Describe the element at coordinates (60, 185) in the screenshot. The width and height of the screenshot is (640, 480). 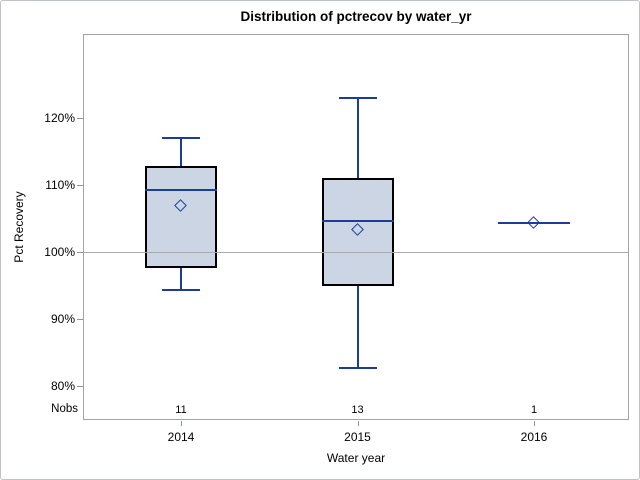
I see `y-tick-label: 110%` at that location.